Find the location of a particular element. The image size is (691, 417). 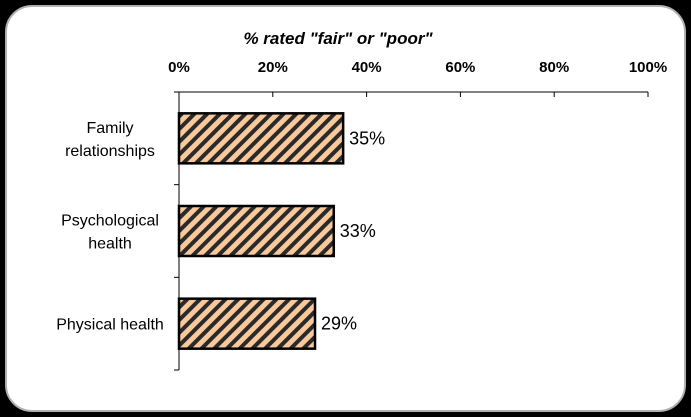

x-tick-label: 100% is located at coordinates (648, 67).